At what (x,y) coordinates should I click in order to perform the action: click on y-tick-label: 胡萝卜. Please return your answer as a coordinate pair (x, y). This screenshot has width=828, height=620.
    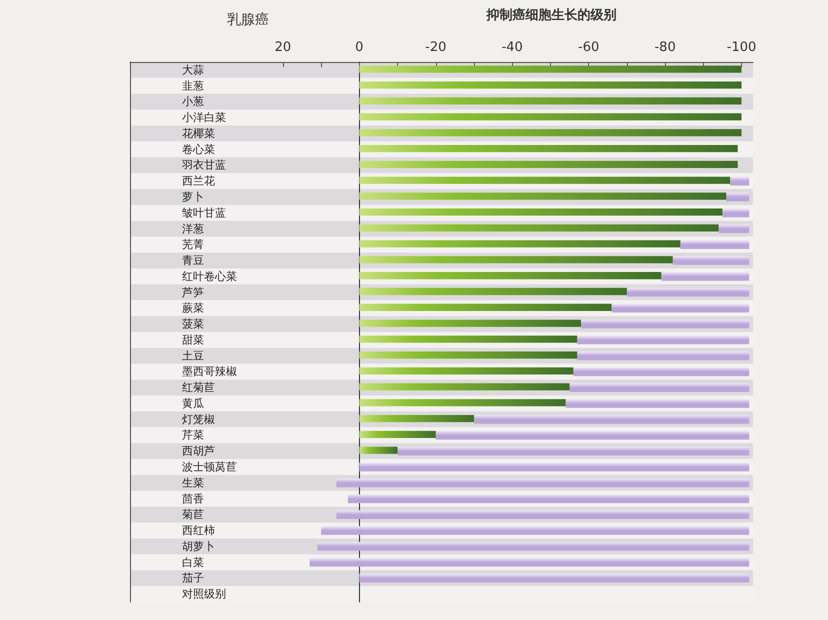
    Looking at the image, I should click on (198, 546).